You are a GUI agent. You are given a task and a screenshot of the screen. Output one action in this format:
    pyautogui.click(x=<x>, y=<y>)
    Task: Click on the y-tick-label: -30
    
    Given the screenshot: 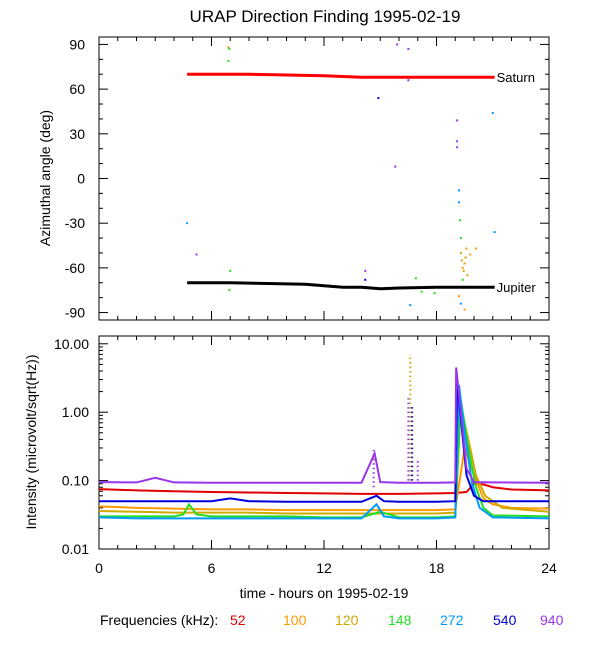 What is the action you would take?
    pyautogui.click(x=75, y=223)
    